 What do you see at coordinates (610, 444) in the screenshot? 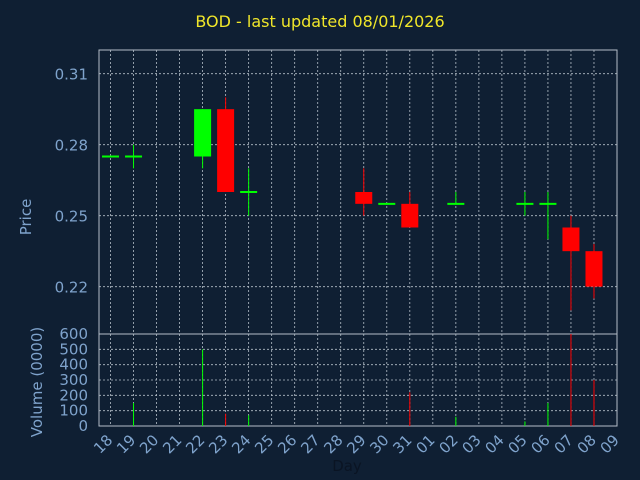
I see `x-tick-label: 09` at bounding box center [610, 444].